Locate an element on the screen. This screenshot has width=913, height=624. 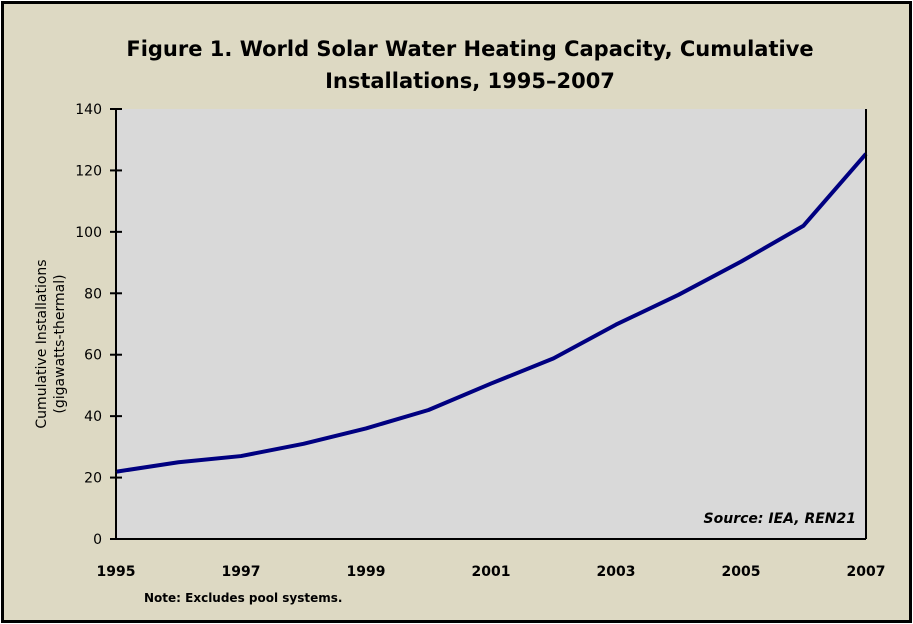
y-tick-label: 60 is located at coordinates (93, 356).